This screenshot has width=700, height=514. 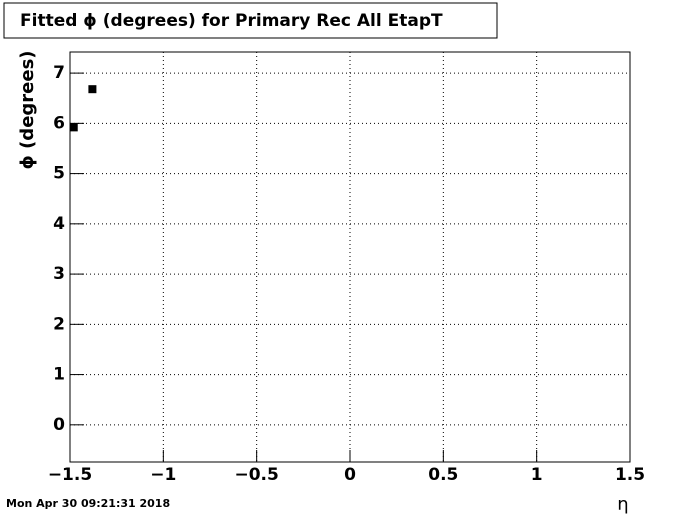 What do you see at coordinates (59, 274) in the screenshot?
I see `y-tick-label: 3` at bounding box center [59, 274].